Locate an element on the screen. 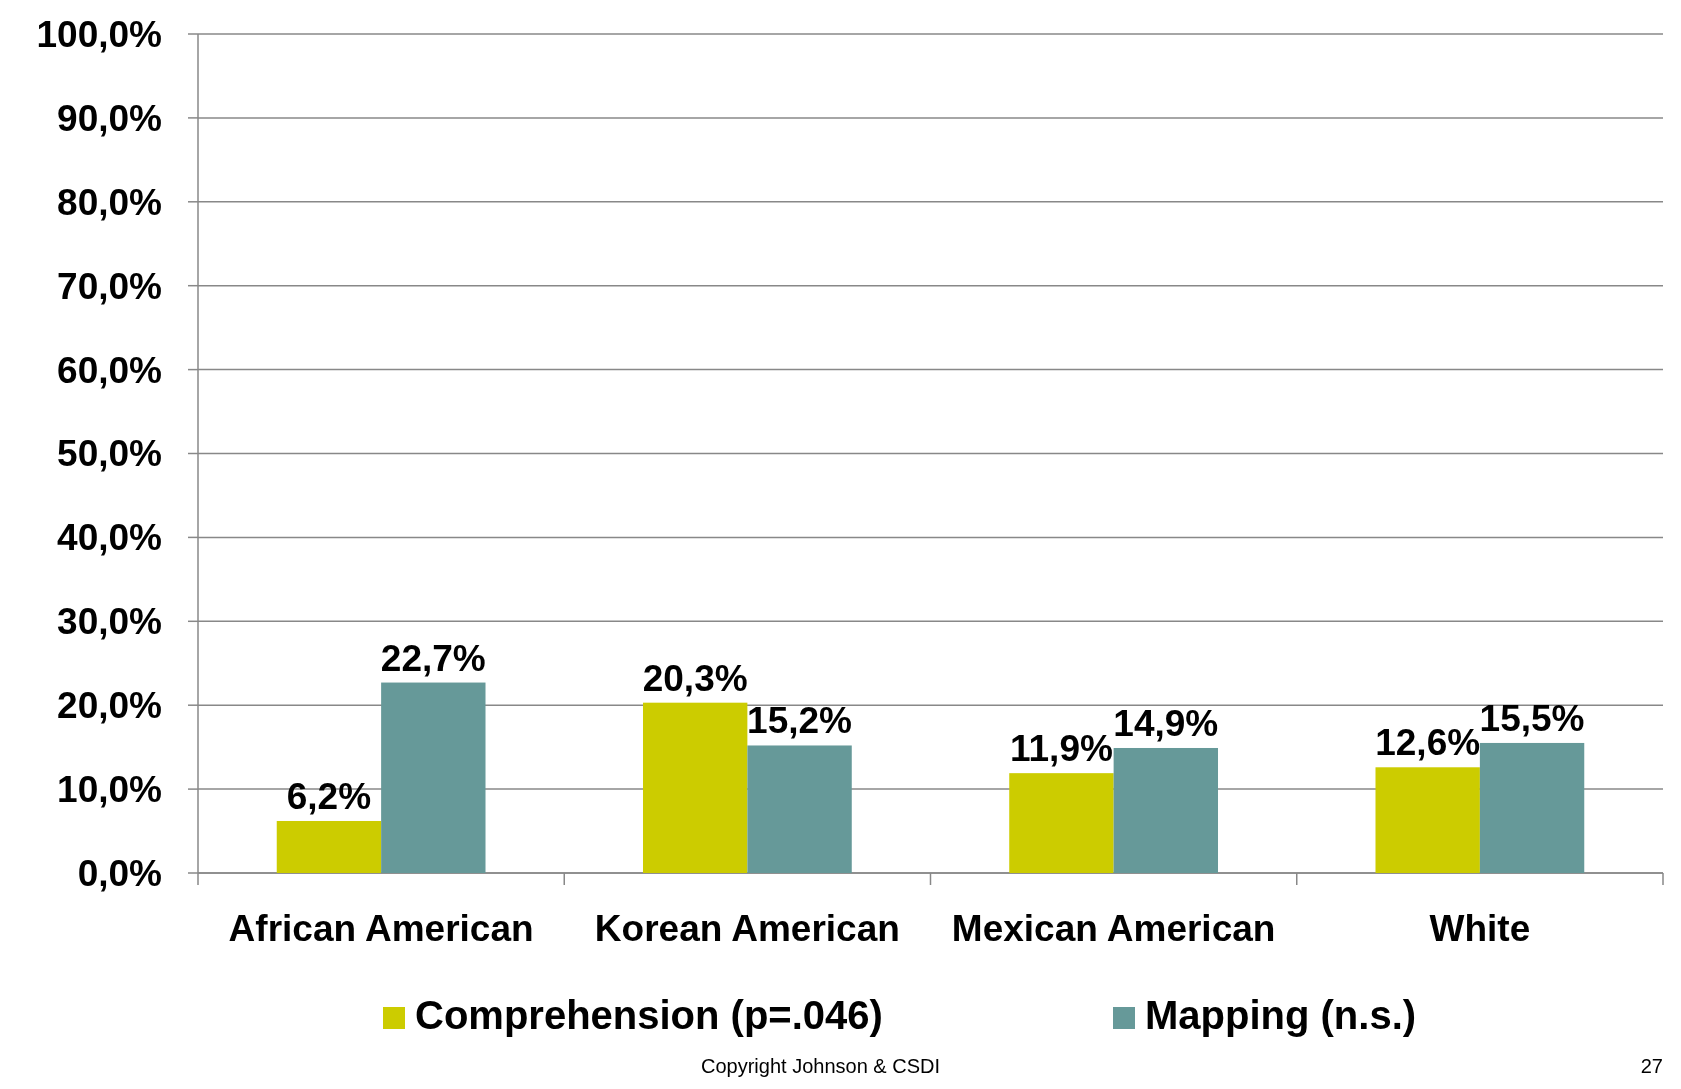 Image resolution: width=1681 pixels, height=1089 pixels. data-label: 15,5% is located at coordinates (1532, 718).